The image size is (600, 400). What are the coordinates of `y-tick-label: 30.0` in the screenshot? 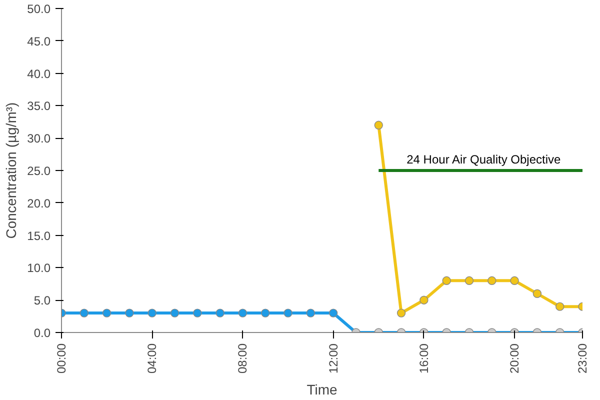 It's located at (39, 139).